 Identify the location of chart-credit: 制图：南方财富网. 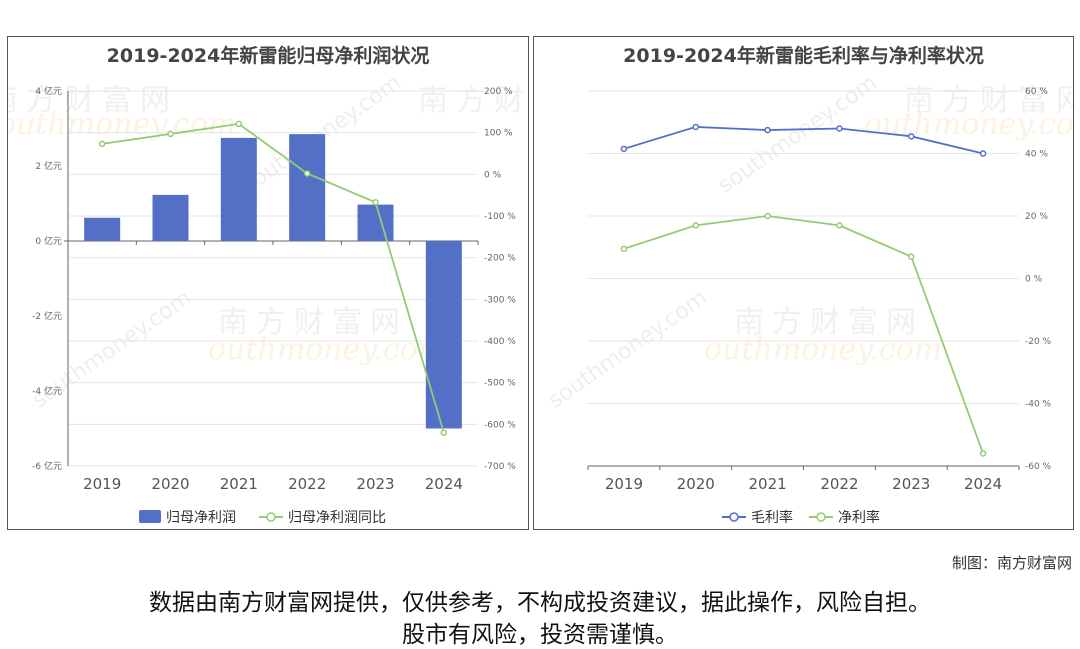
(1011, 563).